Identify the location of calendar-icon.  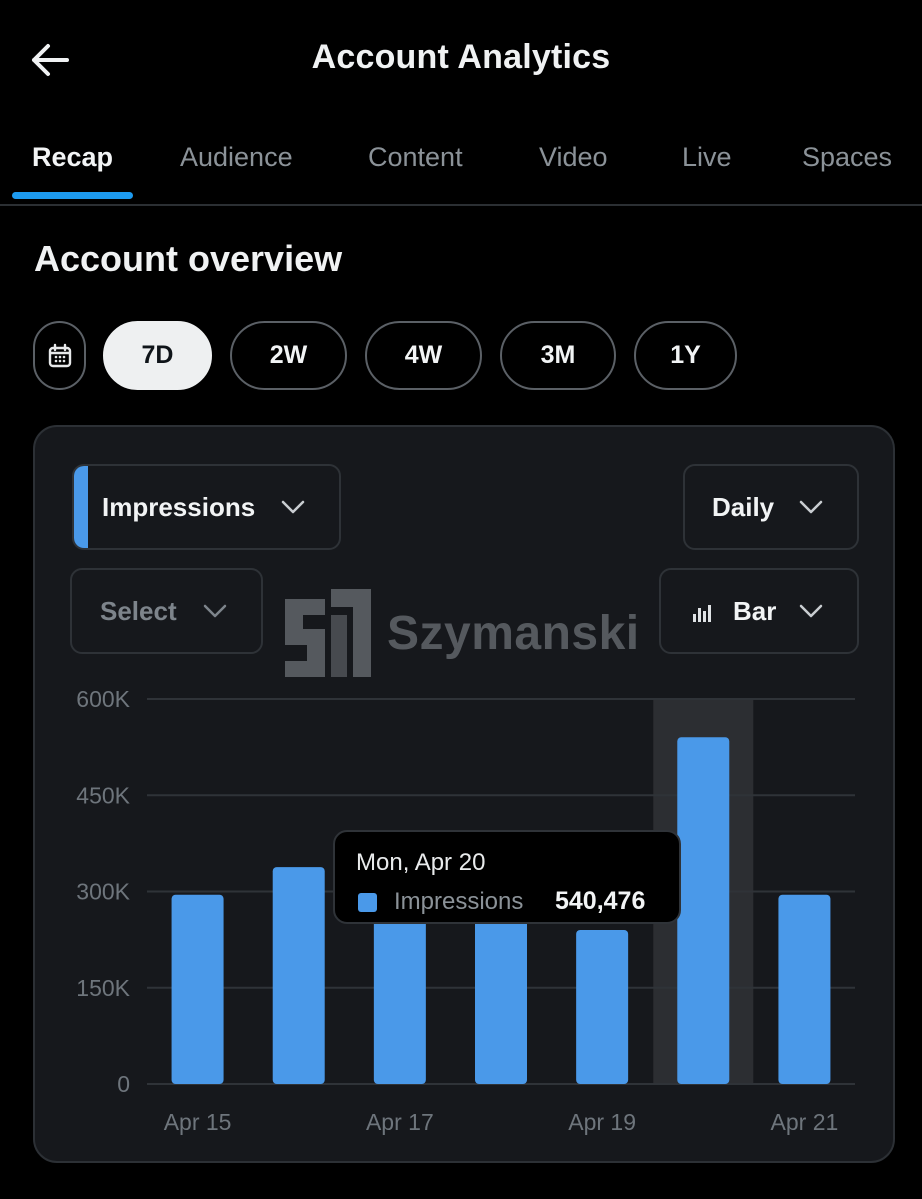
(59, 355).